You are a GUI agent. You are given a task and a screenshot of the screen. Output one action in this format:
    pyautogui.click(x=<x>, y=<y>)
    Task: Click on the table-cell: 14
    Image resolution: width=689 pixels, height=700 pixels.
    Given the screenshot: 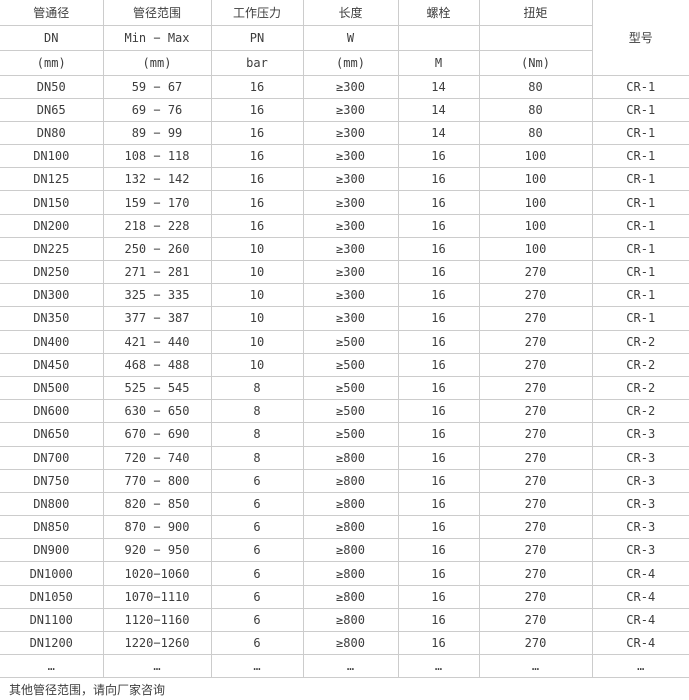 What is the action you would take?
    pyautogui.click(x=438, y=109)
    